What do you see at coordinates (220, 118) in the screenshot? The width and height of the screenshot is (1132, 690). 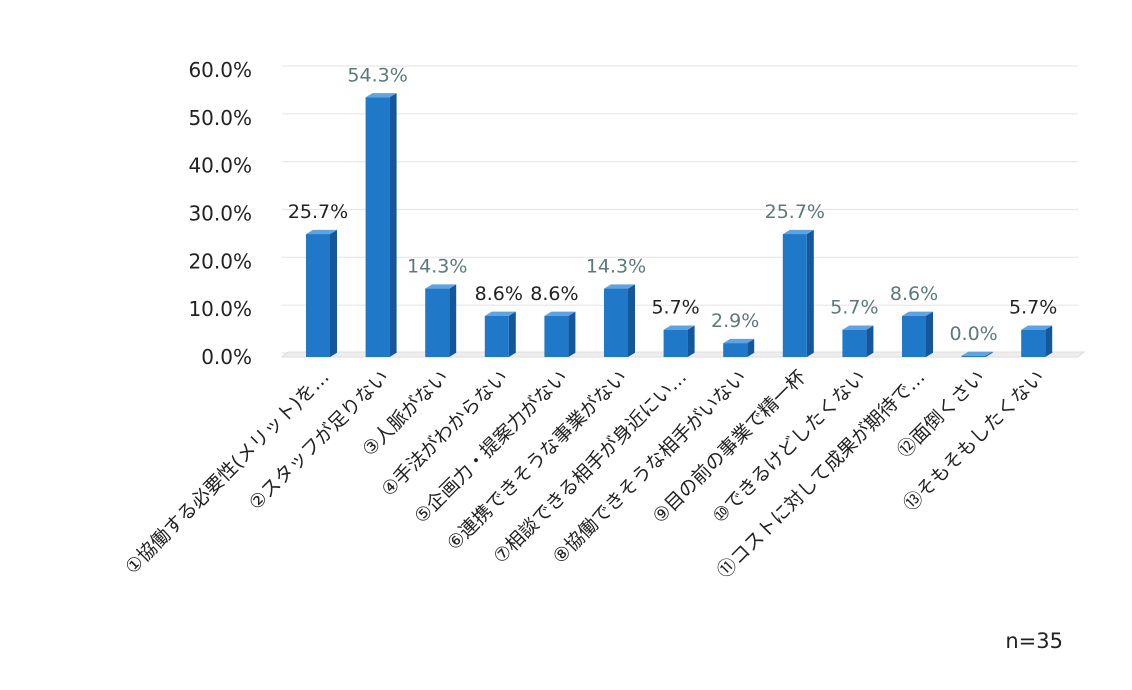 I see `y-tick-label: 50.0%` at bounding box center [220, 118].